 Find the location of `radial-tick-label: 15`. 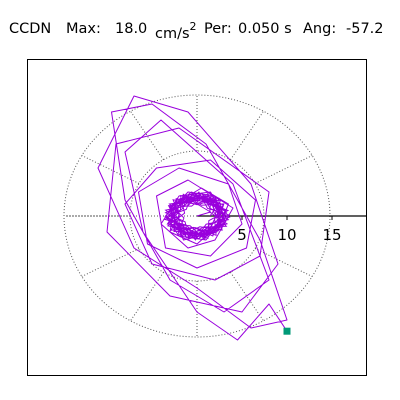

radial-tick-label: 15 is located at coordinates (331, 235).